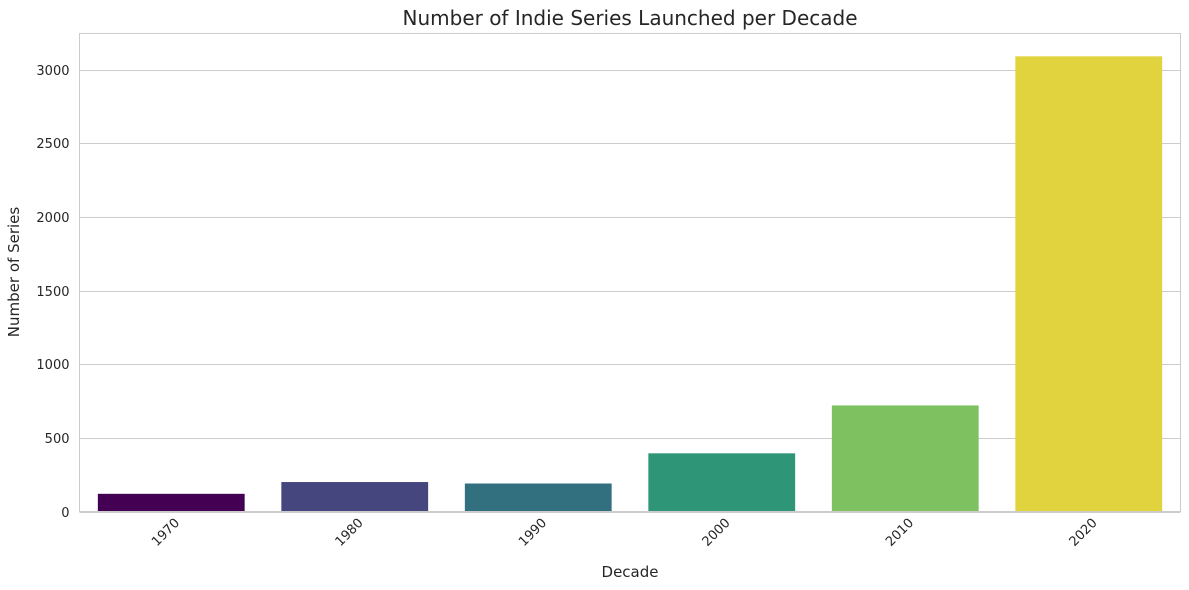 The height and width of the screenshot is (590, 1189). Describe the element at coordinates (533, 533) in the screenshot. I see `x-tick-label: 1990` at that location.